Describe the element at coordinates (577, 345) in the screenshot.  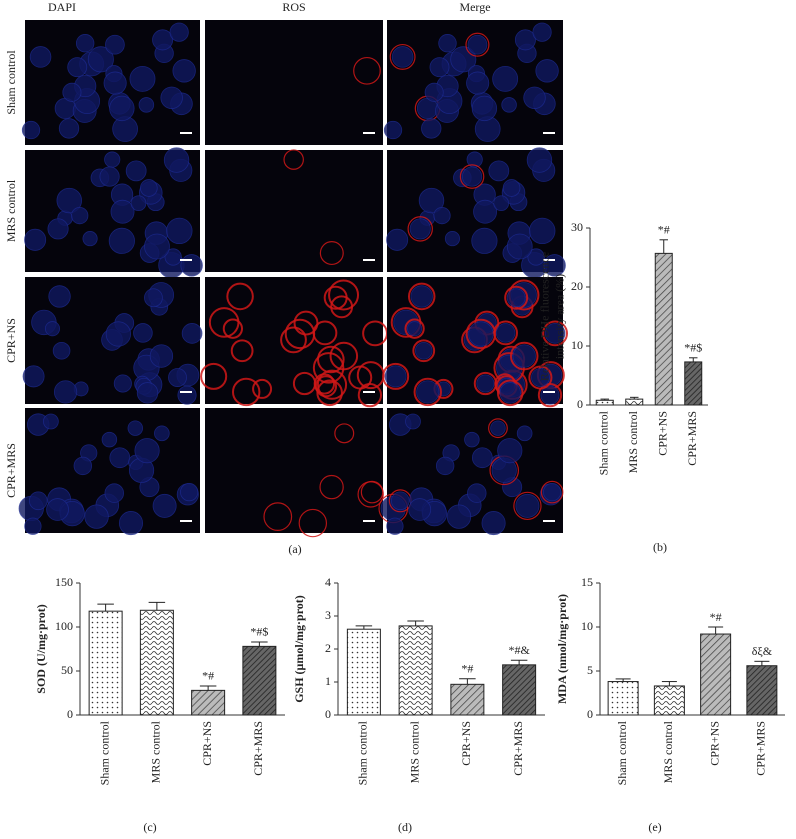
I see `y-tick-label: 10` at that location.